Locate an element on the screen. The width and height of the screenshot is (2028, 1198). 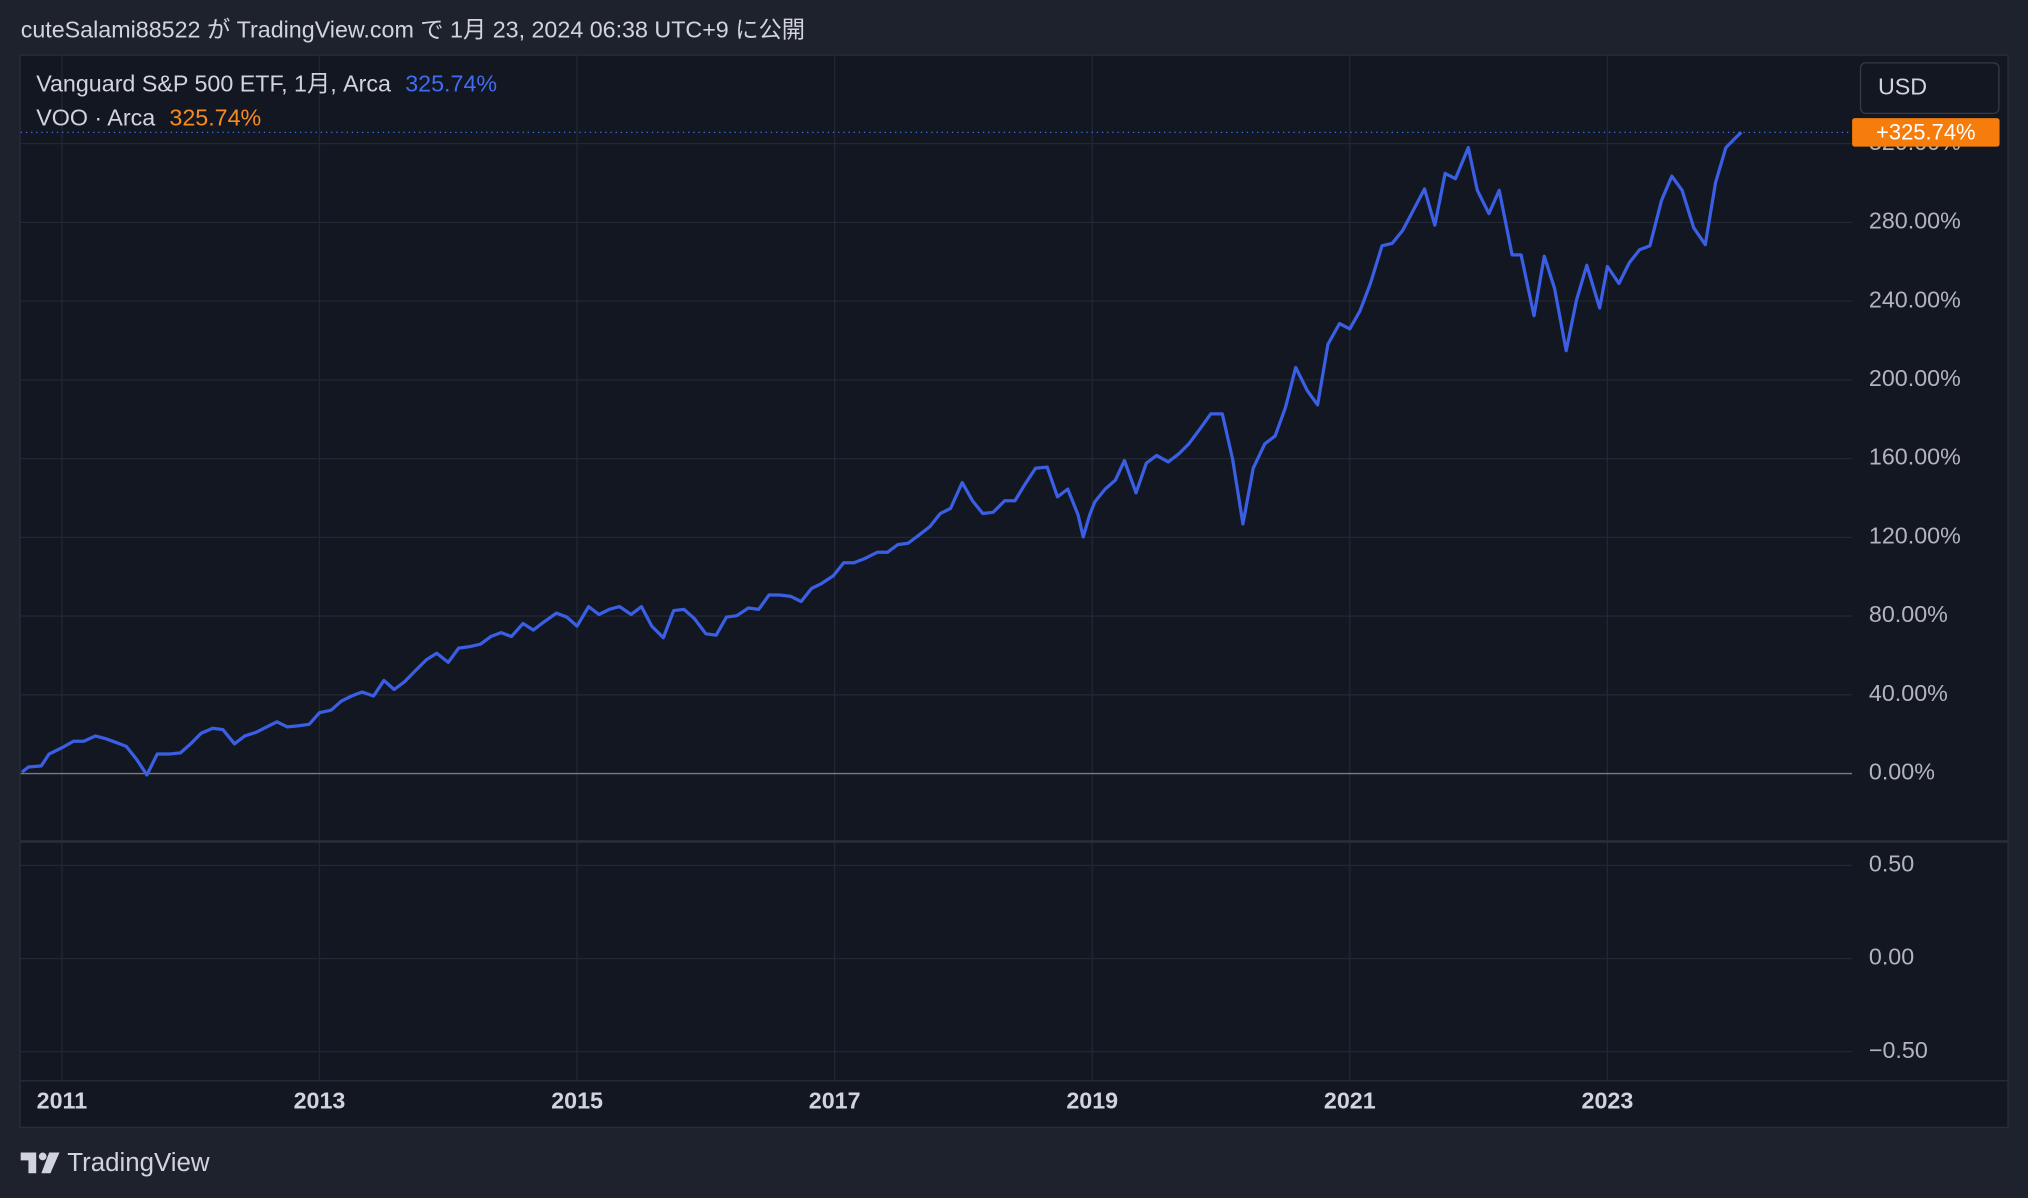
y-tick-label: 0.00% is located at coordinates (1902, 772).